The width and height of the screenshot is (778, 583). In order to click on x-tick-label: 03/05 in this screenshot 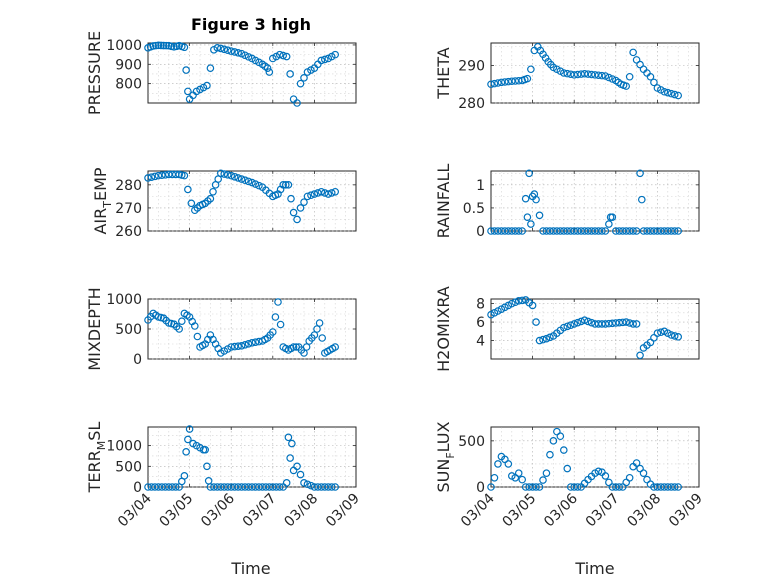, I will do `click(177, 511)`.